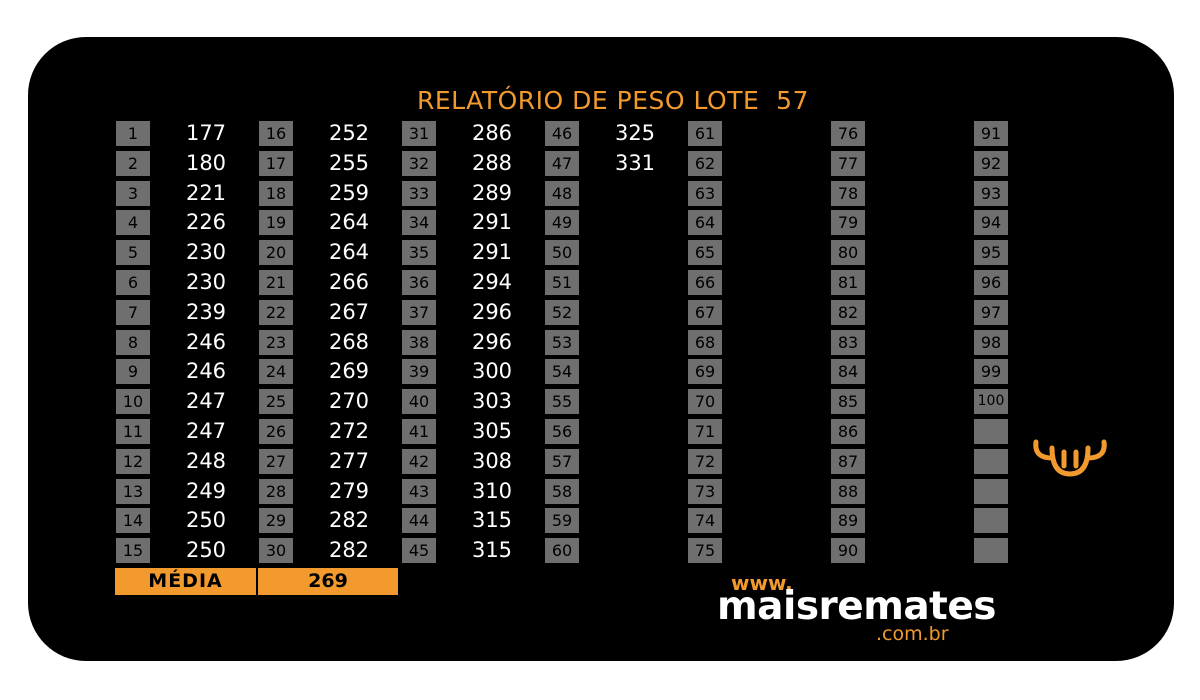  What do you see at coordinates (419, 342) in the screenshot?
I see `index-cell-38: 38` at bounding box center [419, 342].